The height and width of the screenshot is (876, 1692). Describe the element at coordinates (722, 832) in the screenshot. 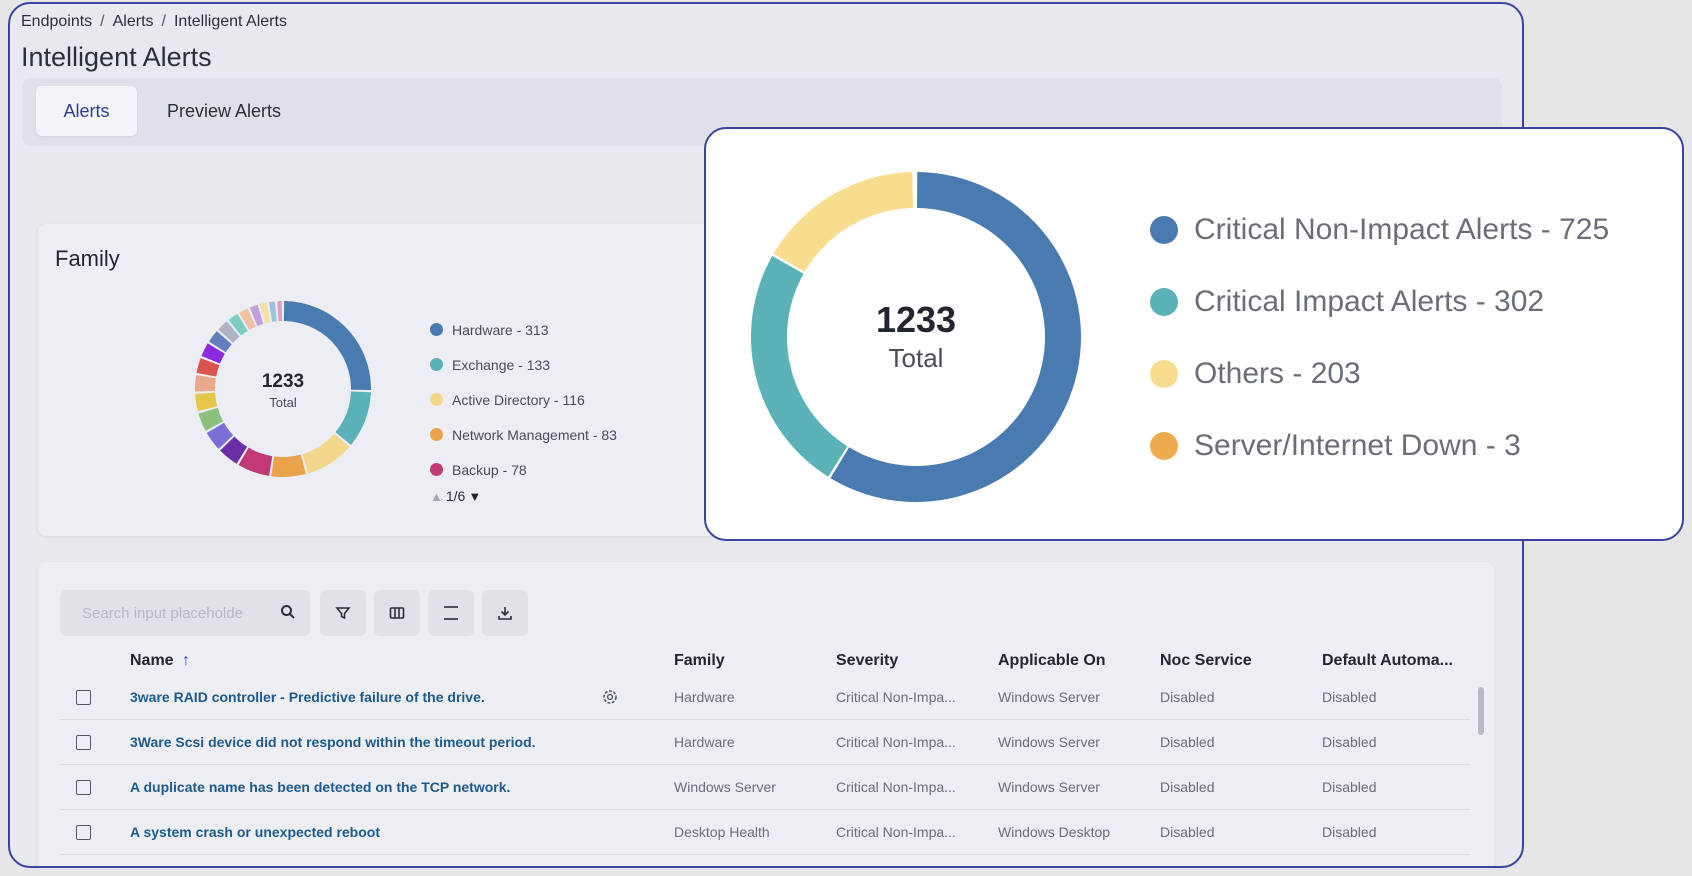

I see `cell-family: Desktop Health` at that location.